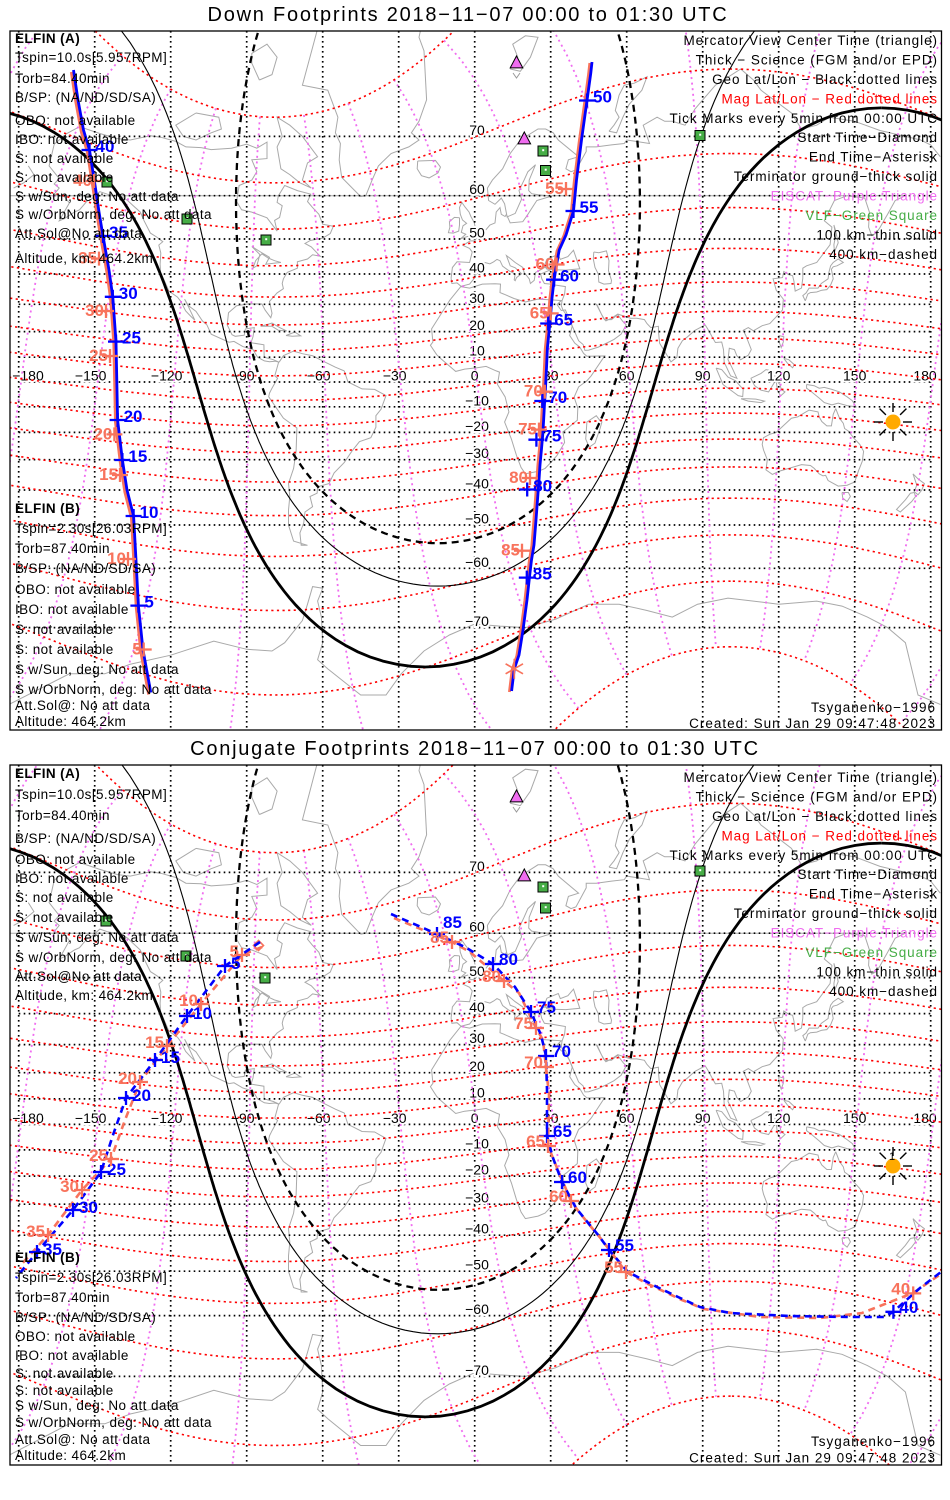 The width and height of the screenshot is (950, 1500). What do you see at coordinates (477, 1170) in the screenshot?
I see `svg-text: −20` at bounding box center [477, 1170].